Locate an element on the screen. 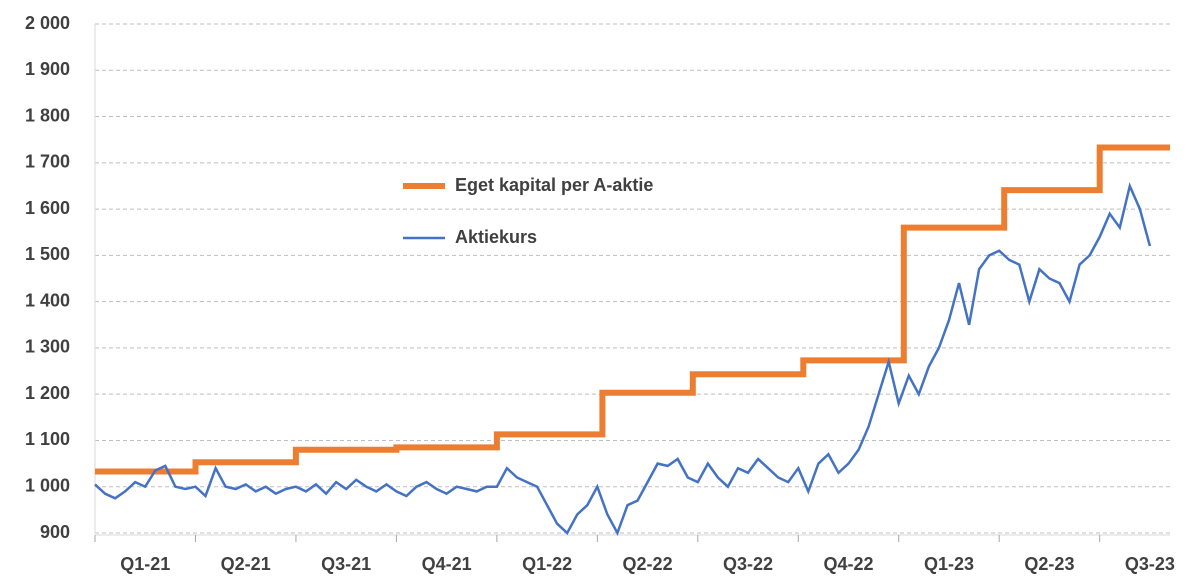 This screenshot has height=578, width=1192. y-tick-label: 1 400 is located at coordinates (47, 300).